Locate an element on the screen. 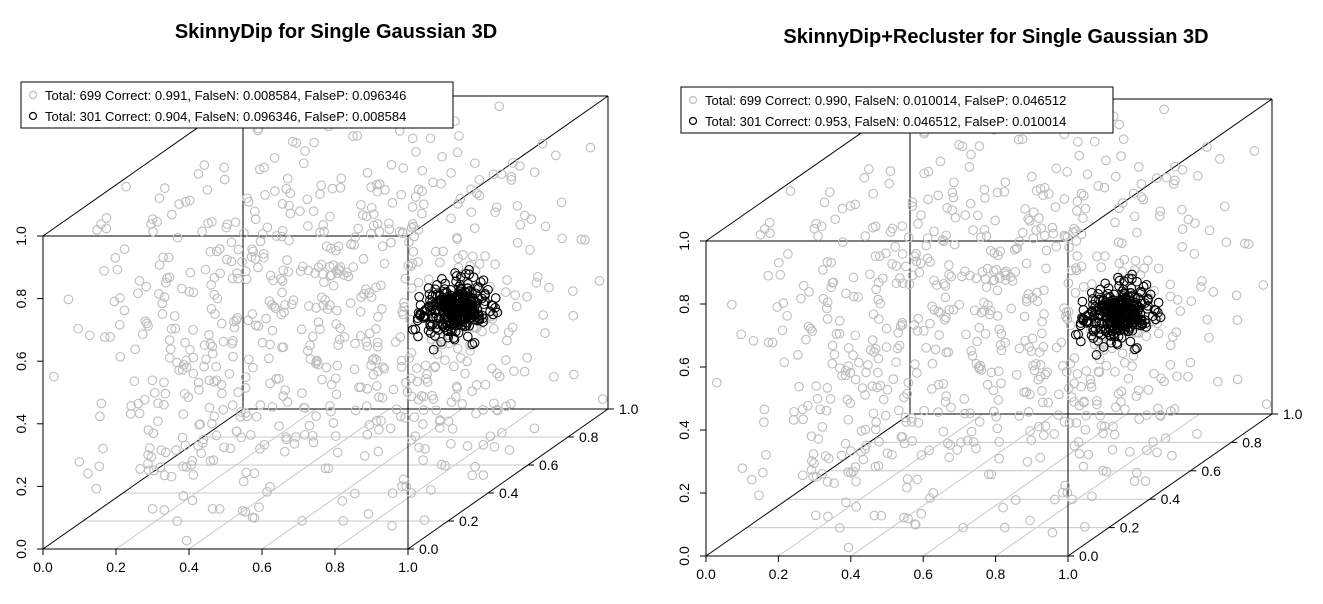 This screenshot has height=604, width=1323. y-tick-label: 0.6 is located at coordinates (549, 465).